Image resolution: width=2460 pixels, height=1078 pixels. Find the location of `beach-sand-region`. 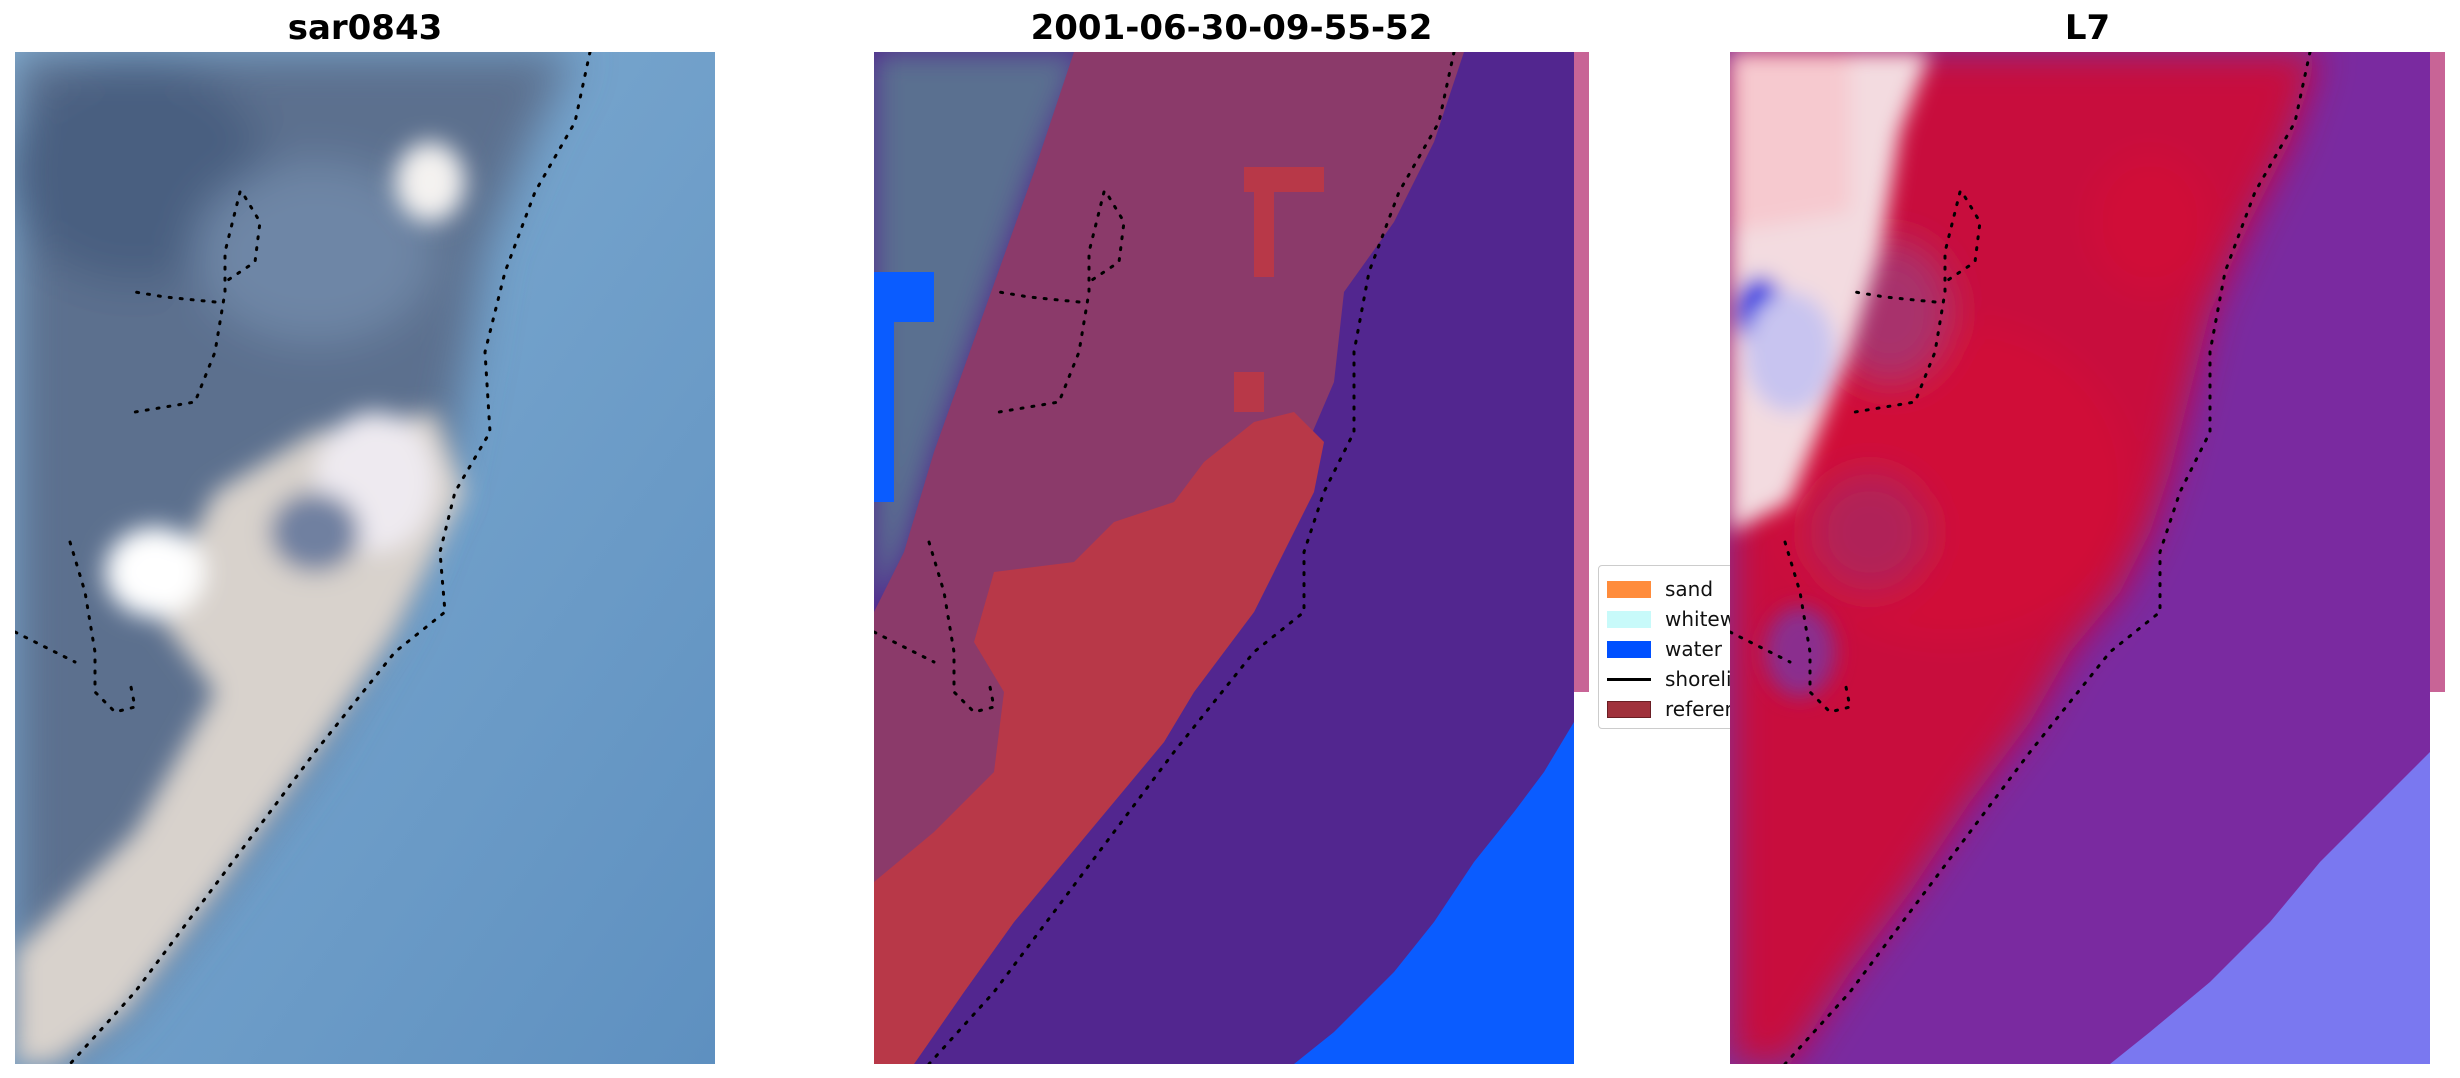

beach-sand-region is located at coordinates (240, 738).